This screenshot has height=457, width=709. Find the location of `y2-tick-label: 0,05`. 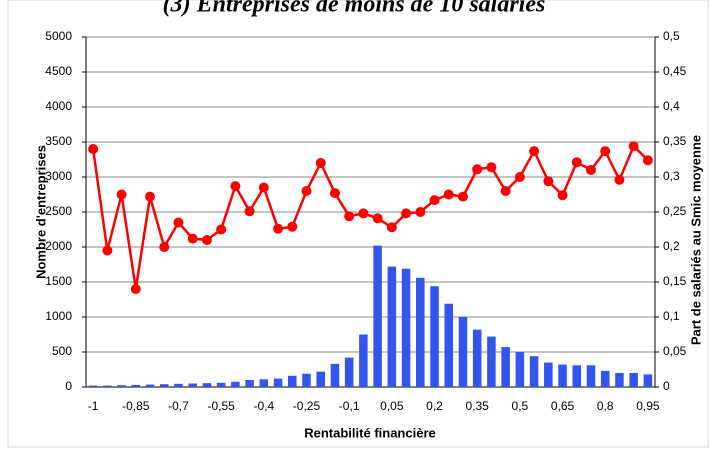

y2-tick-label: 0,05 is located at coordinates (675, 351).